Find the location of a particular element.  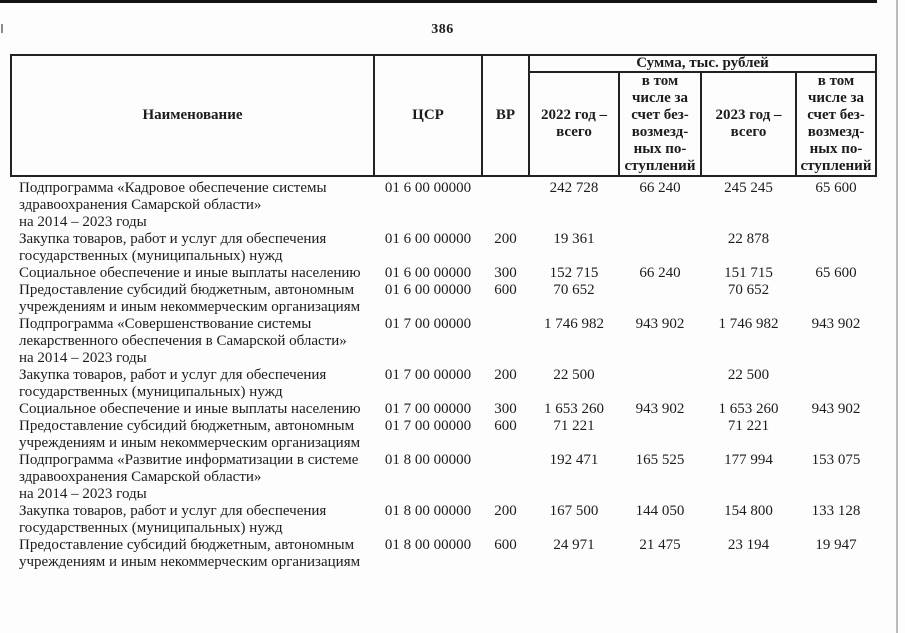

row-2022-total: 242 728 is located at coordinates (574, 188).